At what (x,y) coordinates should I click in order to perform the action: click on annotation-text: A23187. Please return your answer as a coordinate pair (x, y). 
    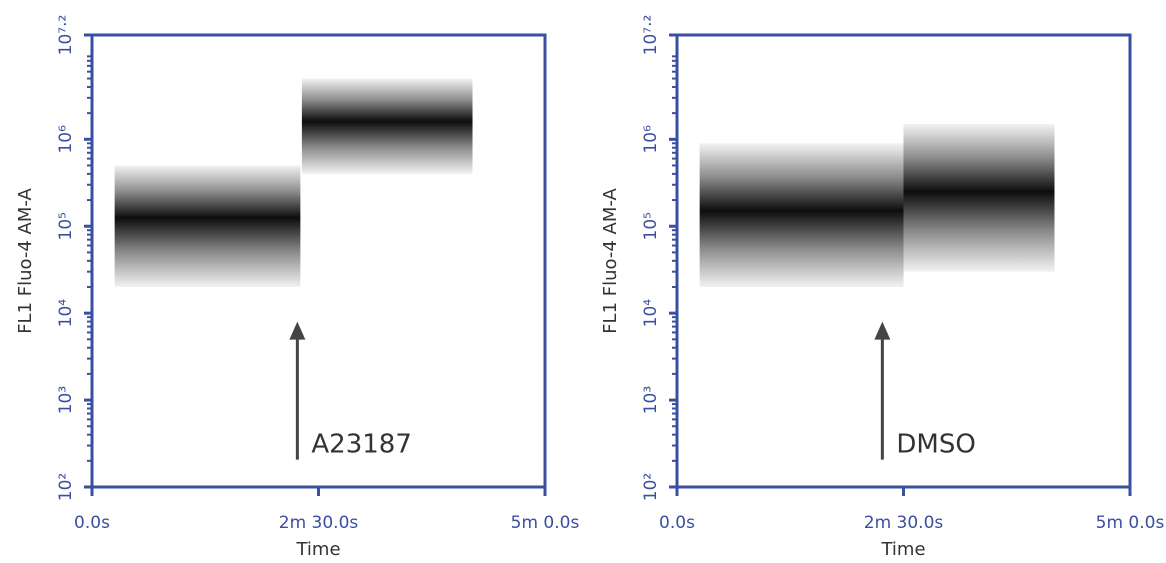
    Looking at the image, I should click on (361, 445).